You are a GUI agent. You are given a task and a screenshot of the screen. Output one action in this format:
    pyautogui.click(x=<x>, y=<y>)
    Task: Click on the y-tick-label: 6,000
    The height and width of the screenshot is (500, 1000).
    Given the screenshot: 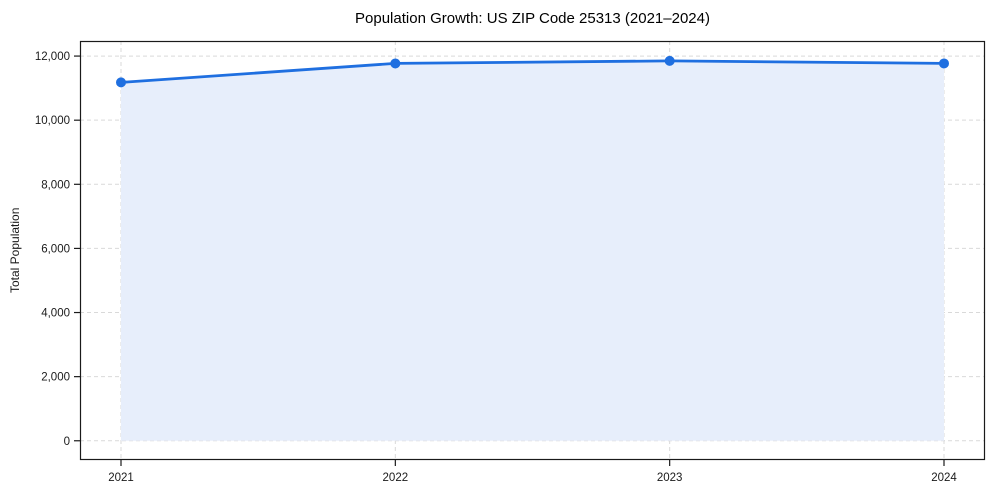 What is the action you would take?
    pyautogui.click(x=55, y=249)
    